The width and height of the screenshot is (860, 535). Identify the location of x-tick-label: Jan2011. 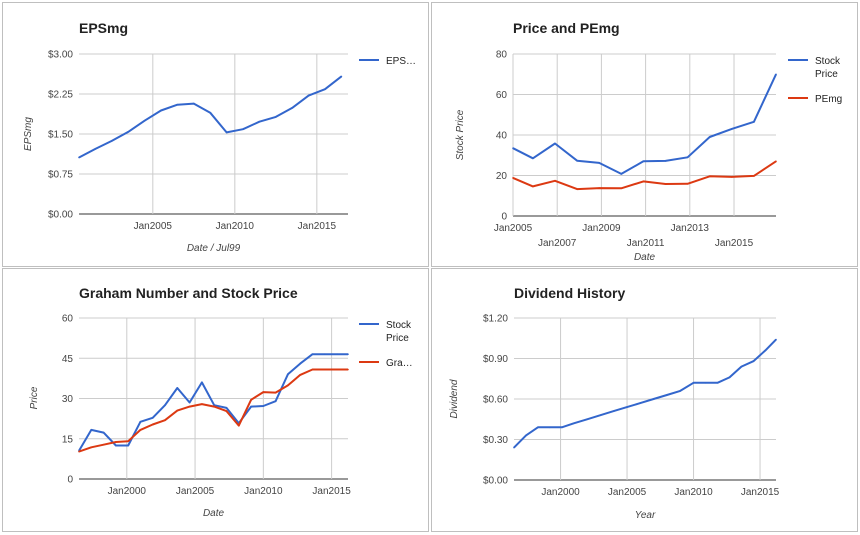
(646, 243).